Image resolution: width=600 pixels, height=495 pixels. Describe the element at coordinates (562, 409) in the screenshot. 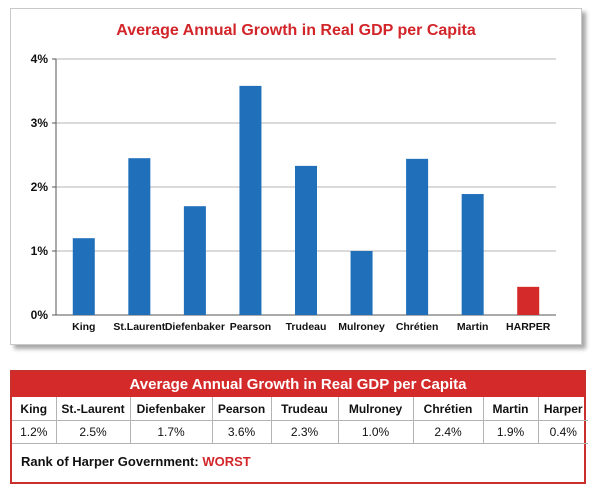

I see `header-cell: Harper` at that location.